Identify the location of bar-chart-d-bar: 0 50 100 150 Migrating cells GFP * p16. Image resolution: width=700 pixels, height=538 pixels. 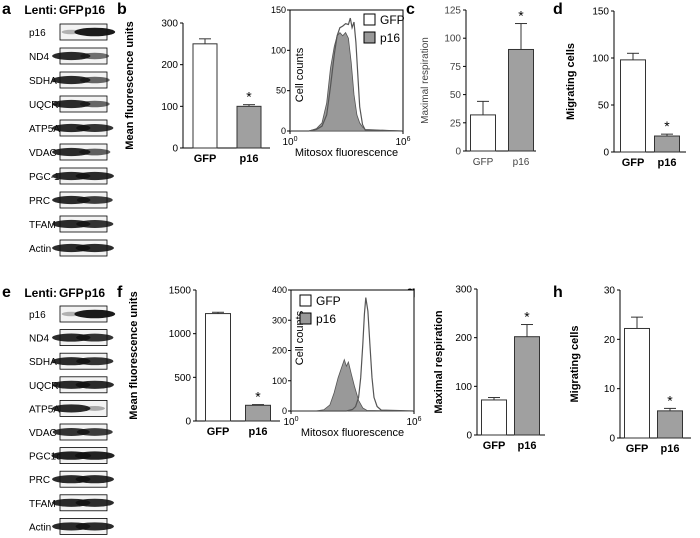
(625, 88).